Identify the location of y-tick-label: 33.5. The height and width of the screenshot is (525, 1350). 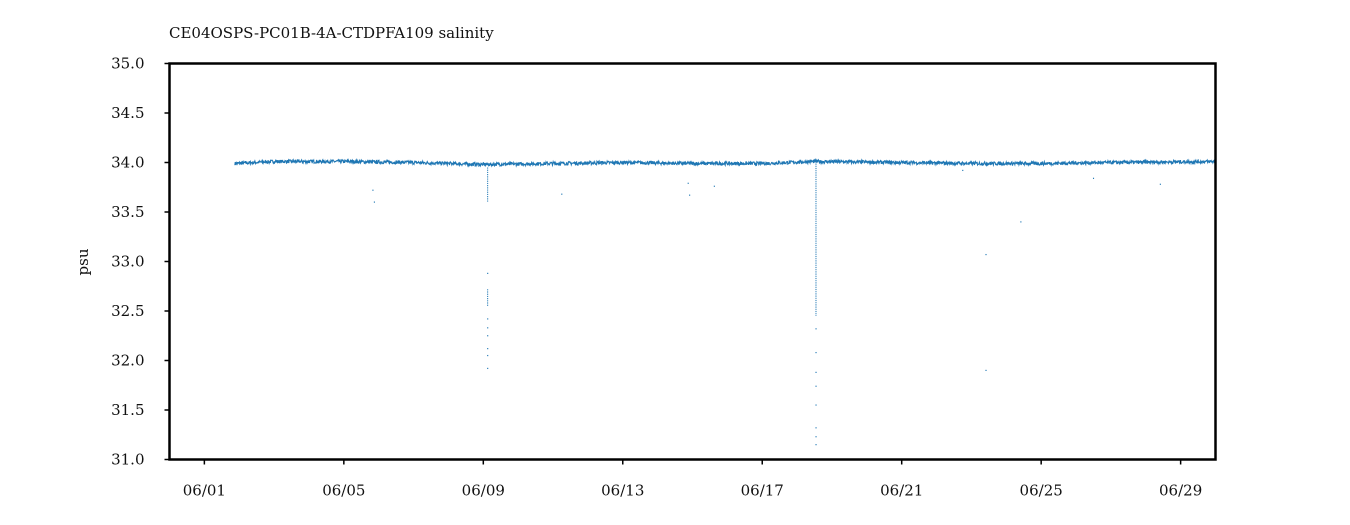
(127, 212).